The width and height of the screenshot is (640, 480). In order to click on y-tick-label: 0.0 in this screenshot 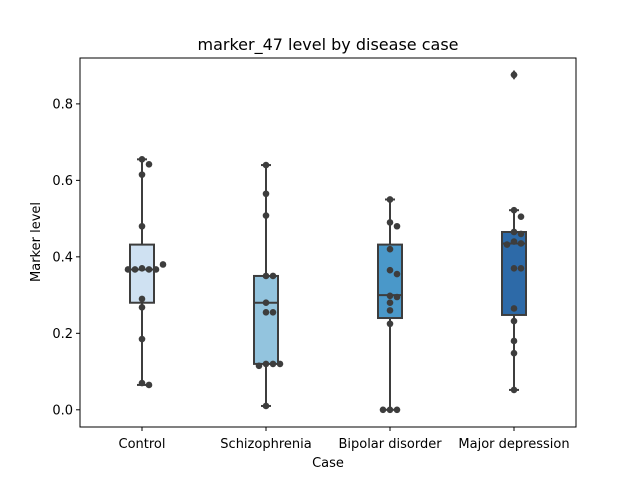, I will do `click(62, 410)`.